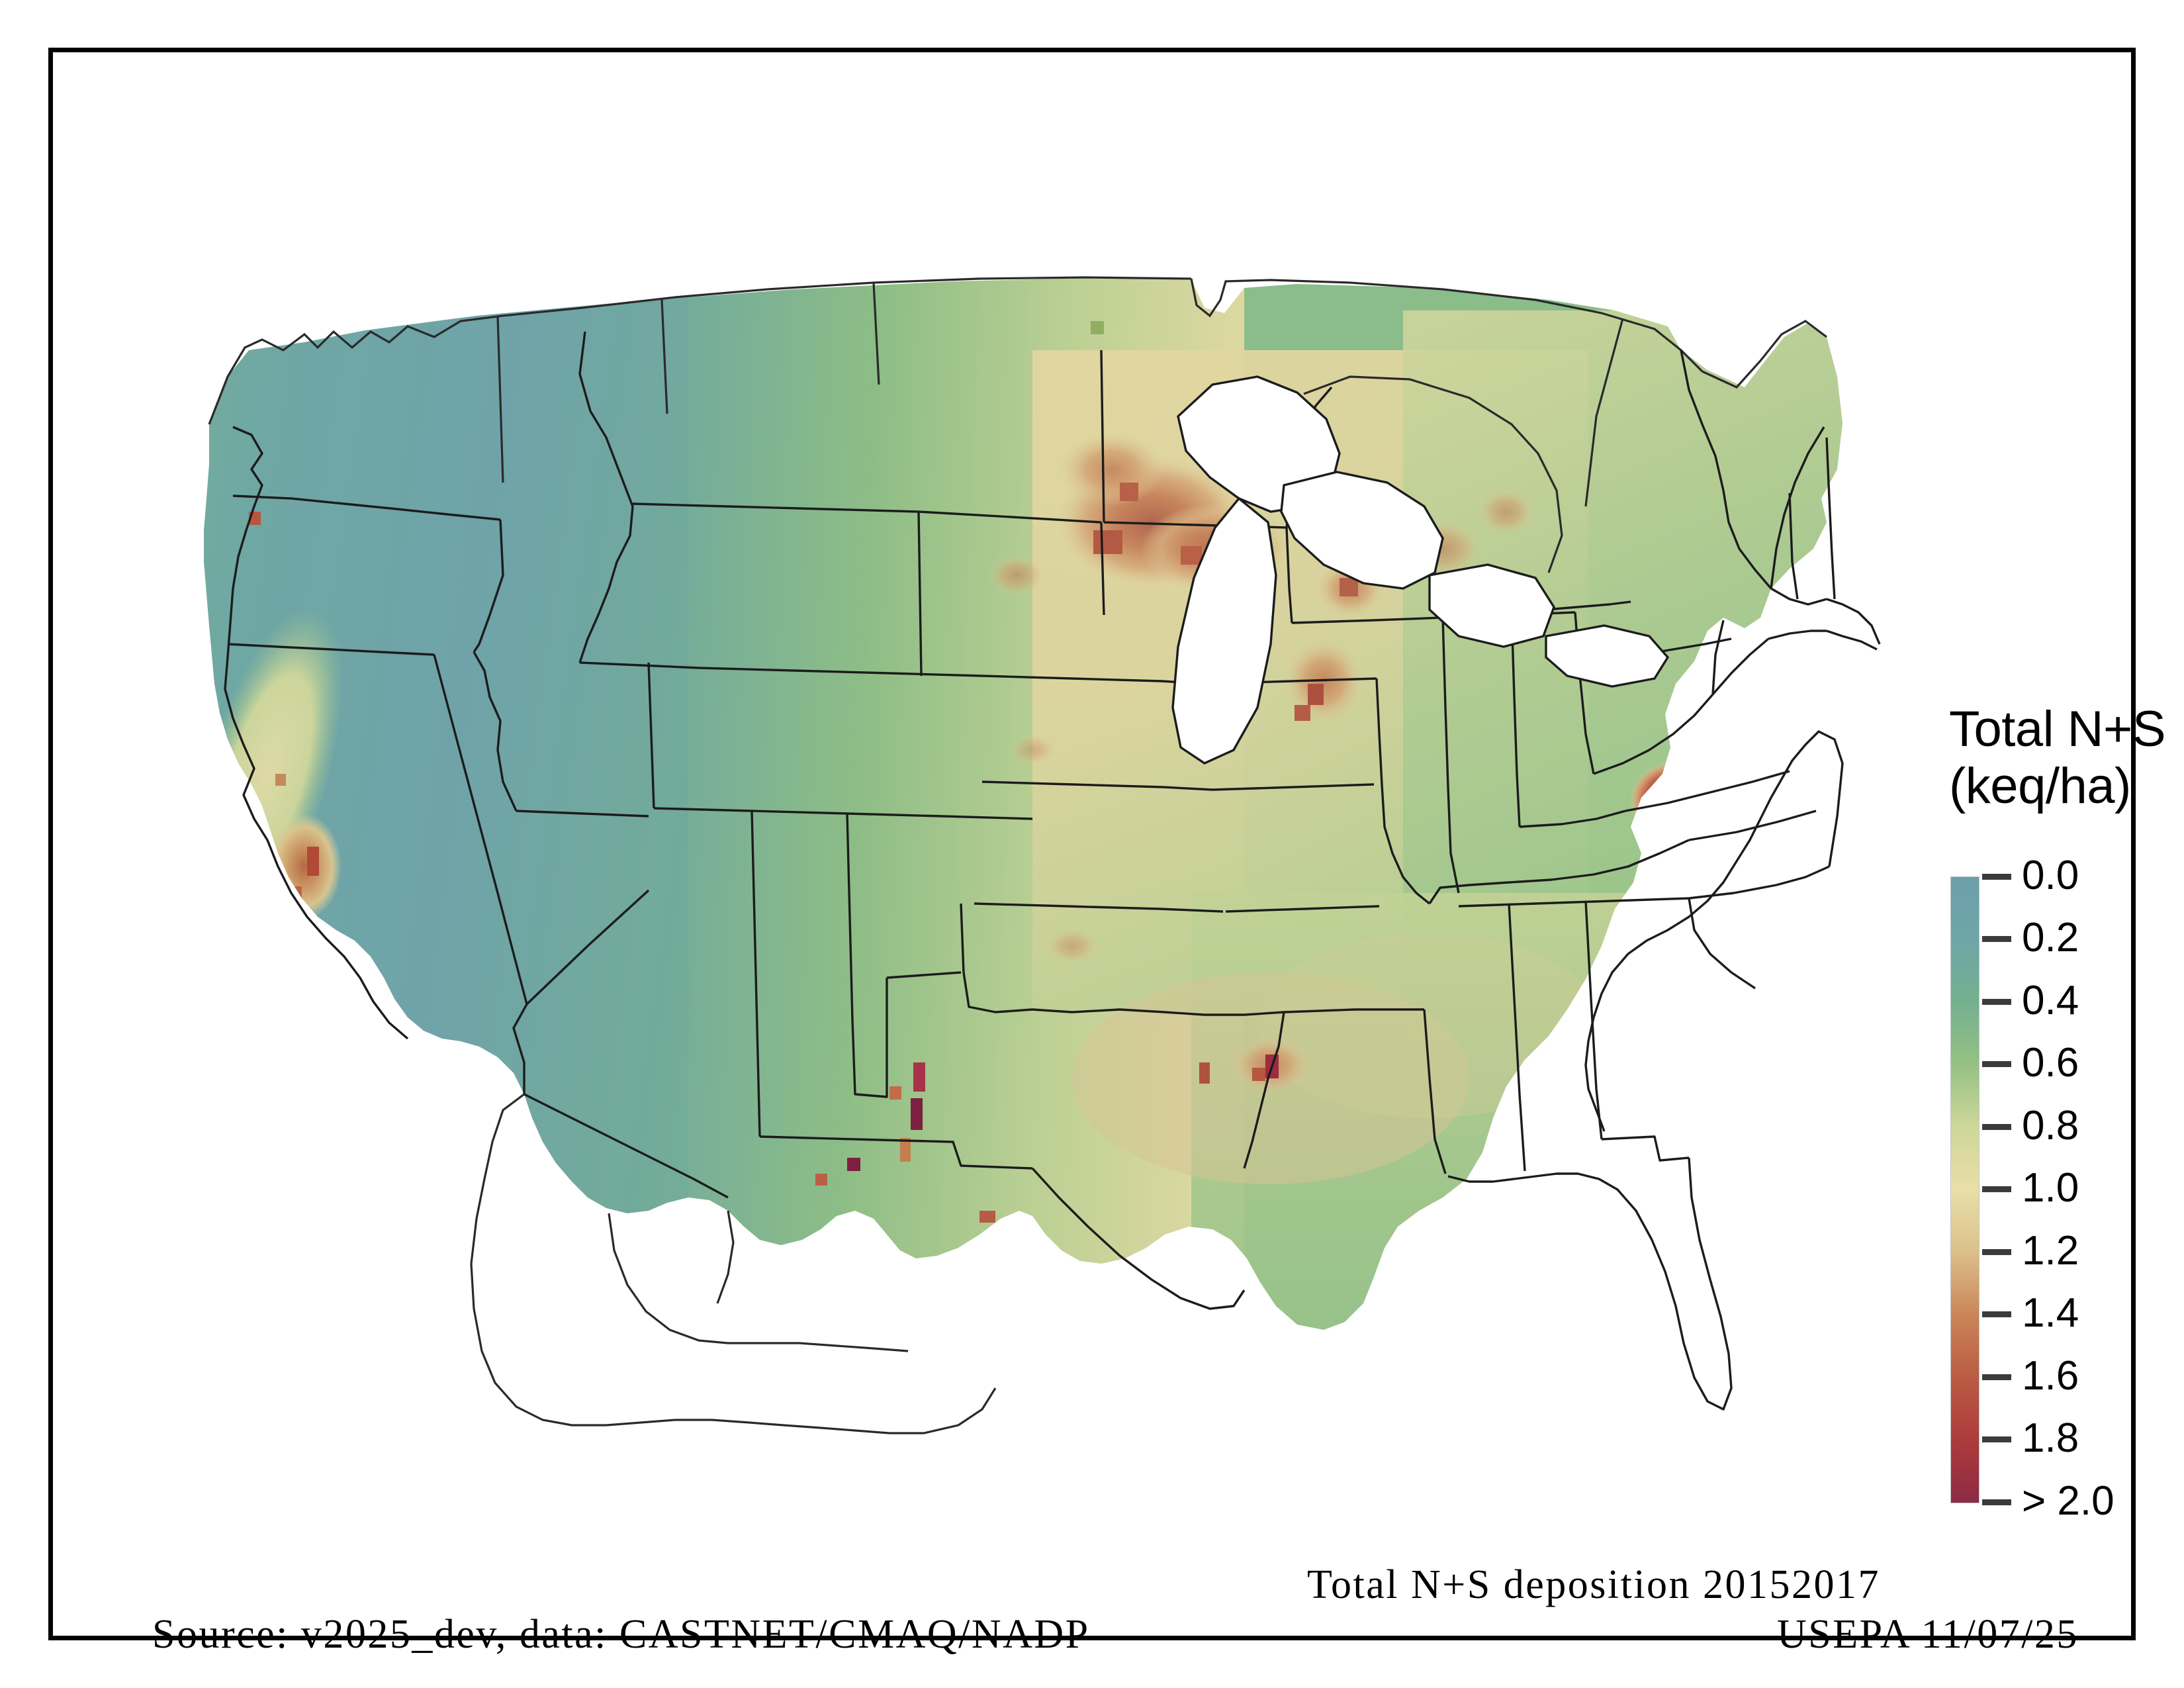 The width and height of the screenshot is (2184, 1688). I want to click on tick-label: 0.6, so click(2050, 1063).